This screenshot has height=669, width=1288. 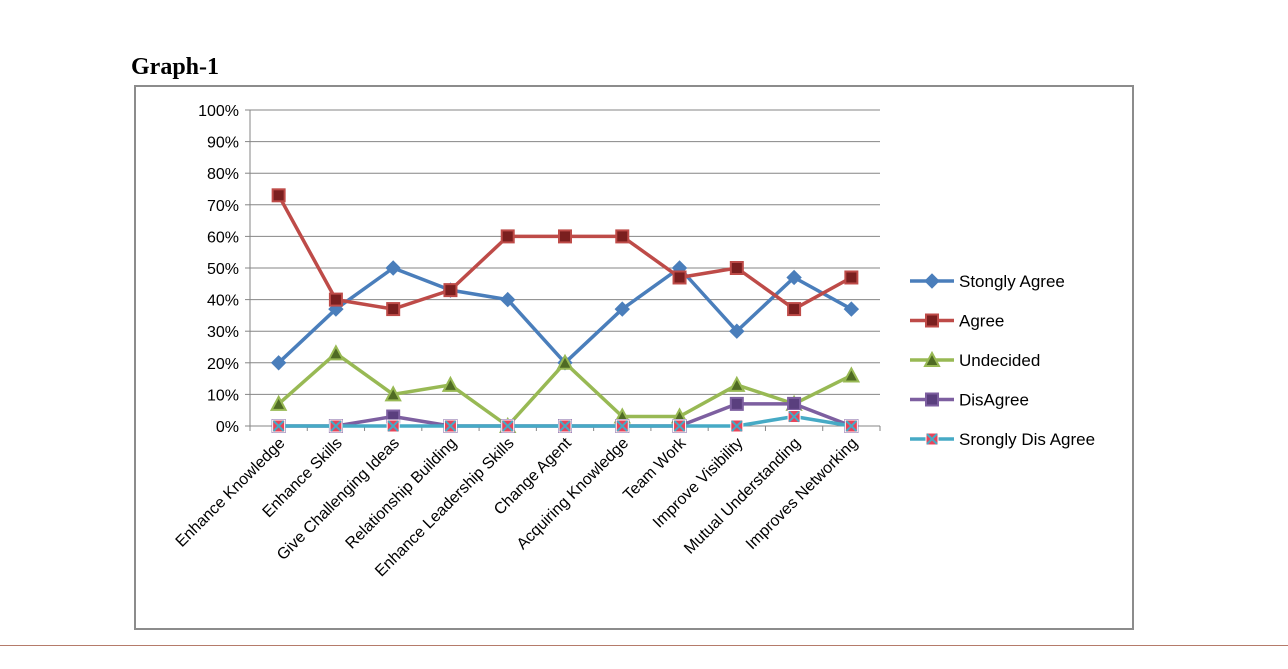 I want to click on x-category-label: Acquiring Knowledge, so click(x=573, y=494).